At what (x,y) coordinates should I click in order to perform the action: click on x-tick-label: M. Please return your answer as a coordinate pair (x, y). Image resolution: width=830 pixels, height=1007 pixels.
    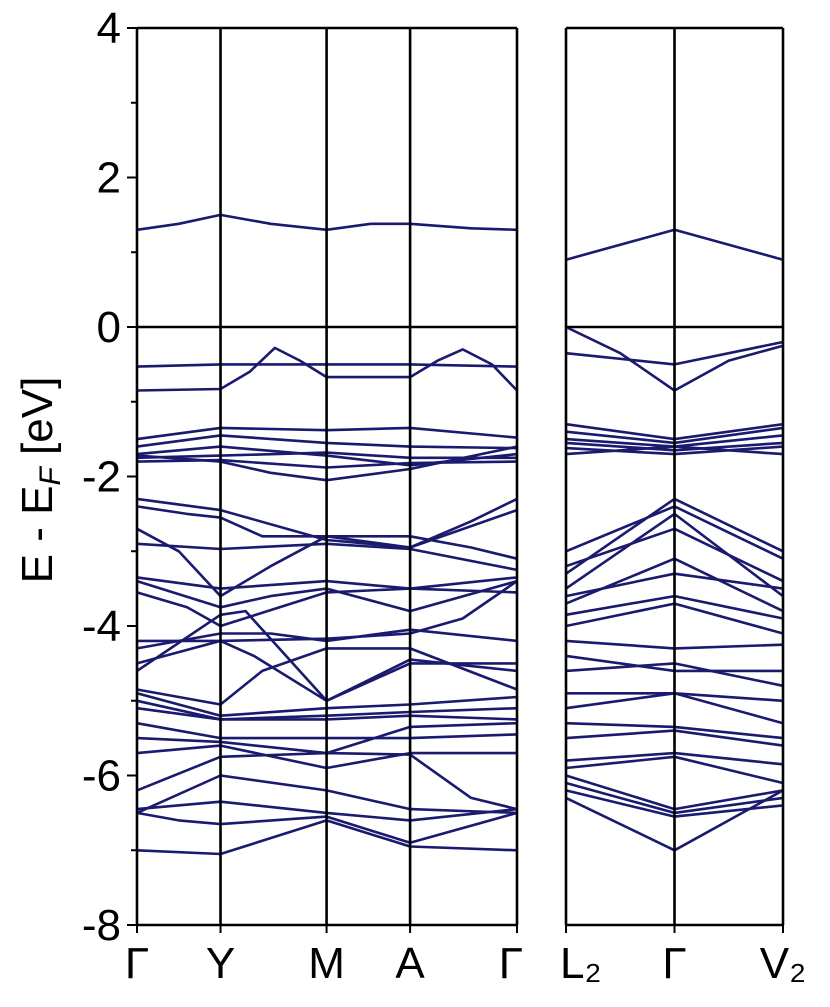
    Looking at the image, I should click on (326, 963).